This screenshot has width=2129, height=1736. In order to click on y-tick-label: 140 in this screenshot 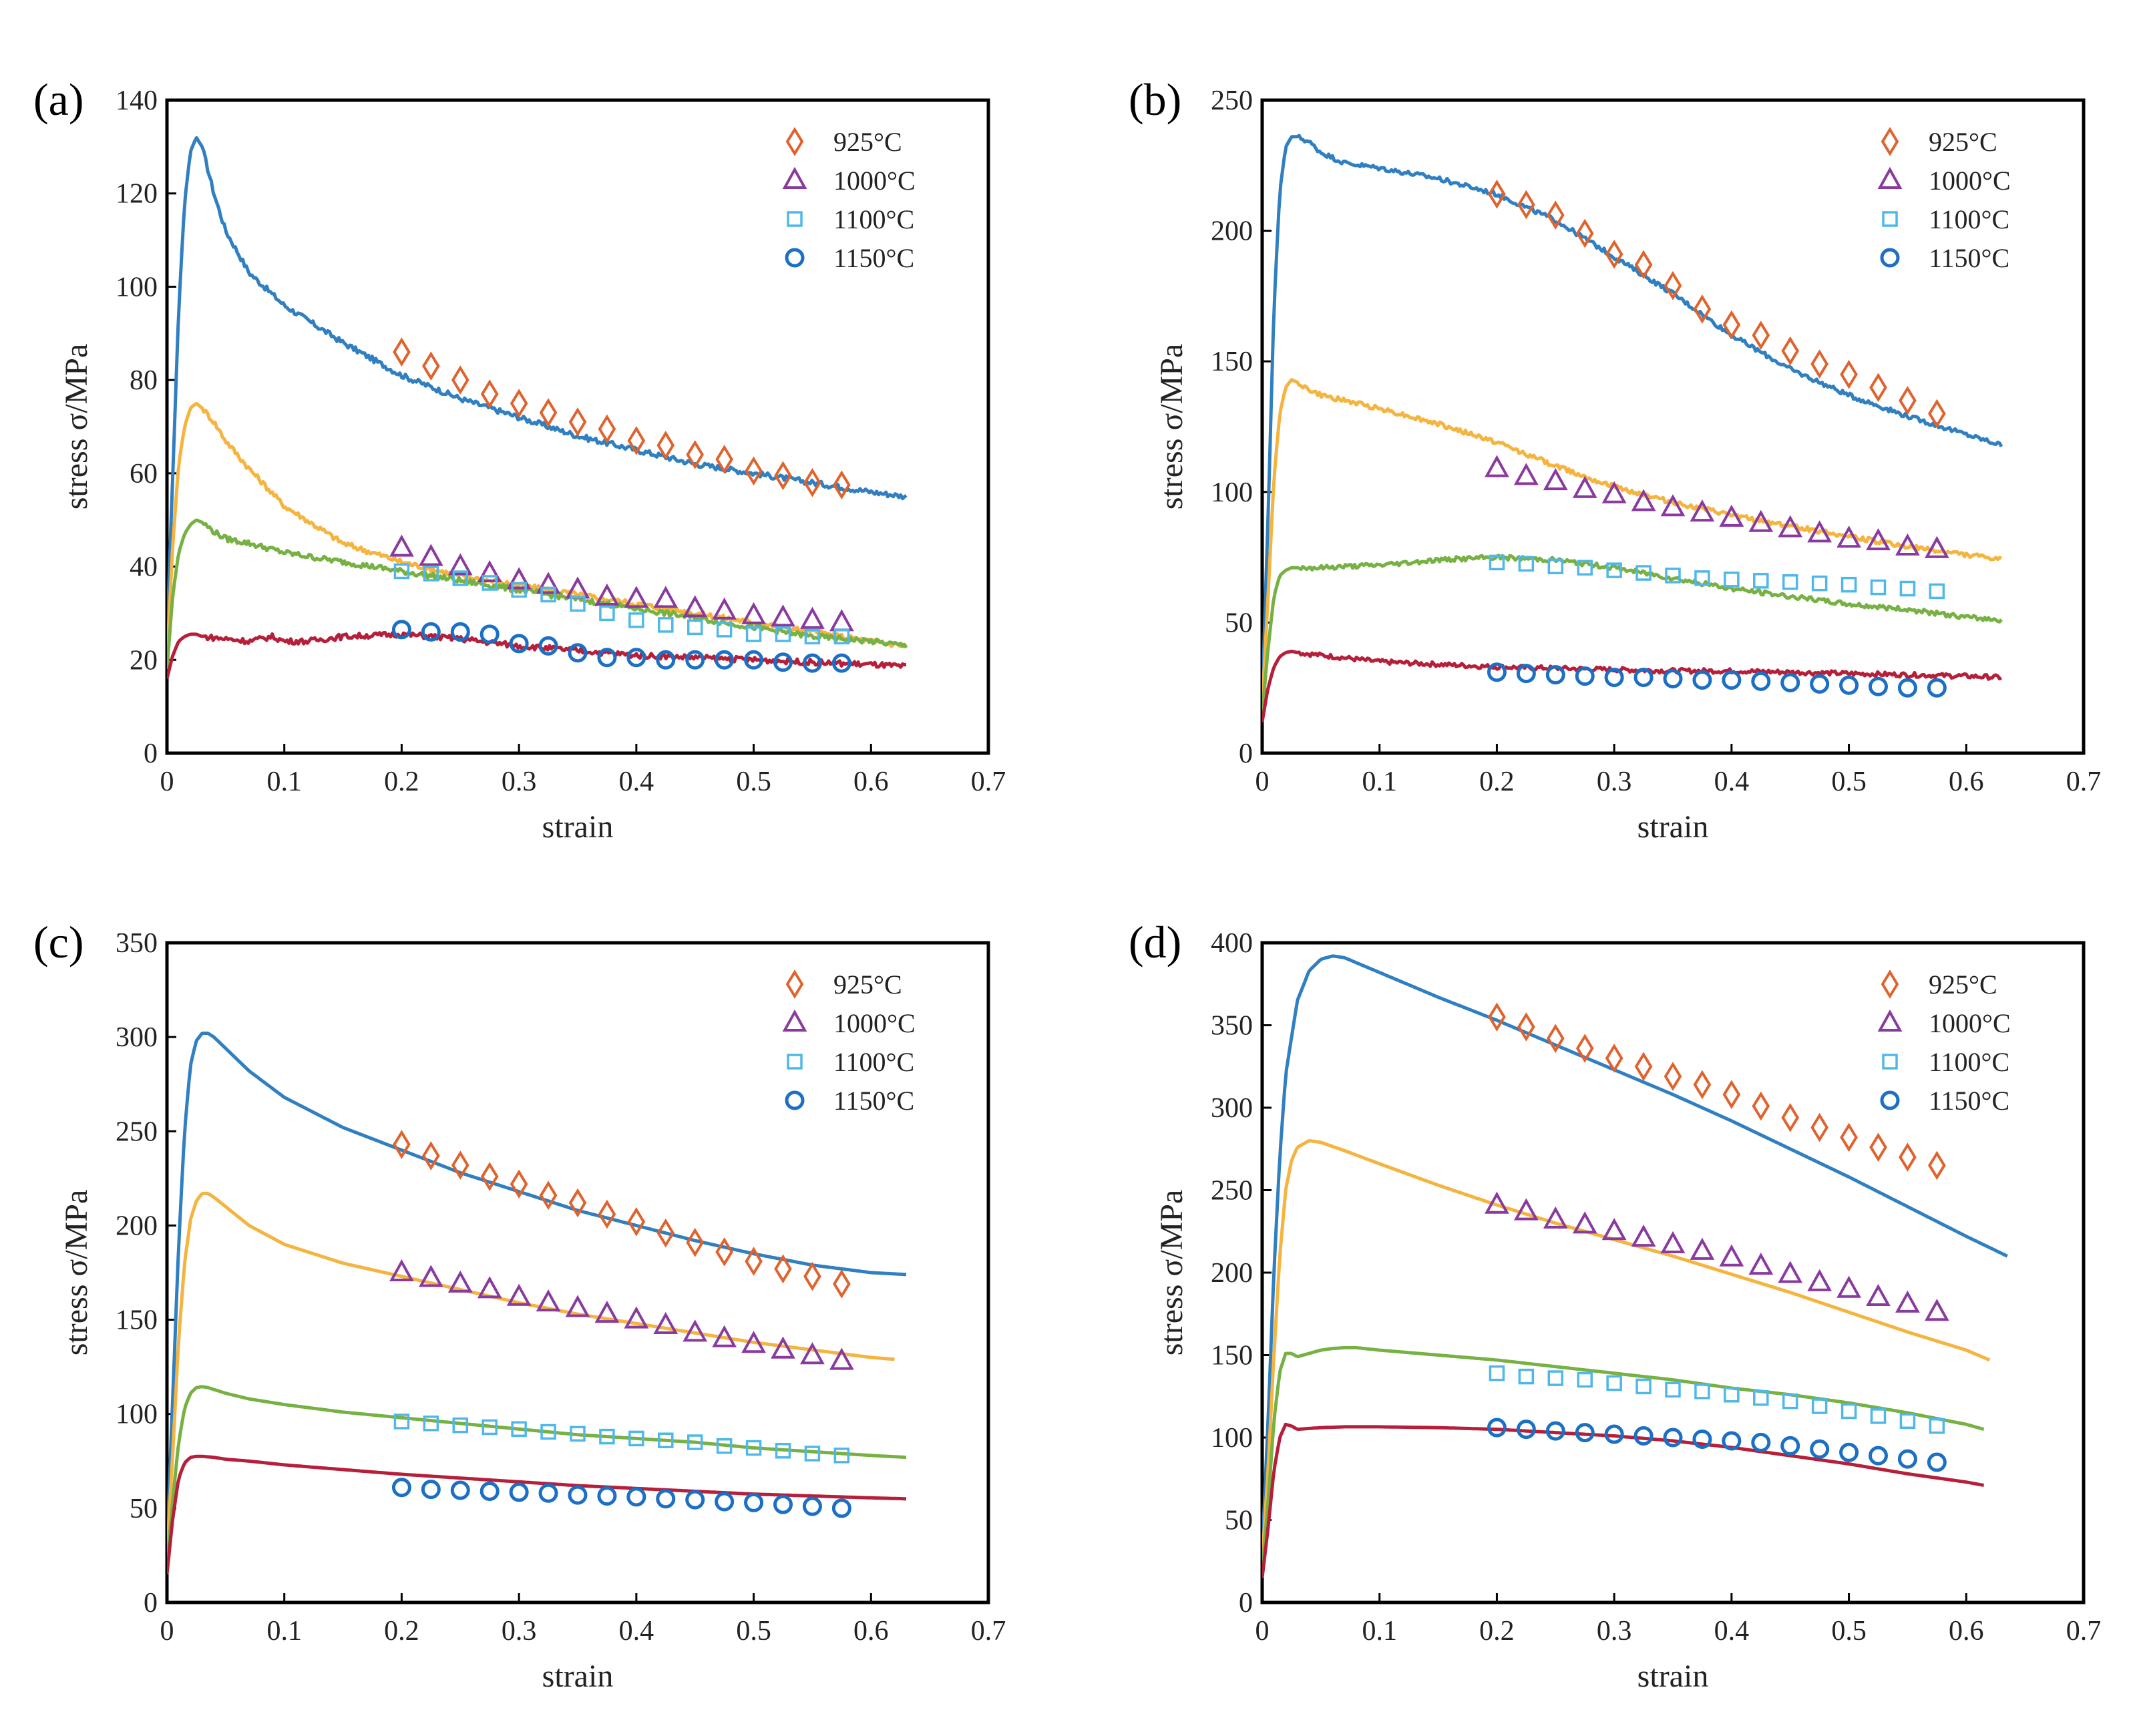, I will do `click(137, 100)`.